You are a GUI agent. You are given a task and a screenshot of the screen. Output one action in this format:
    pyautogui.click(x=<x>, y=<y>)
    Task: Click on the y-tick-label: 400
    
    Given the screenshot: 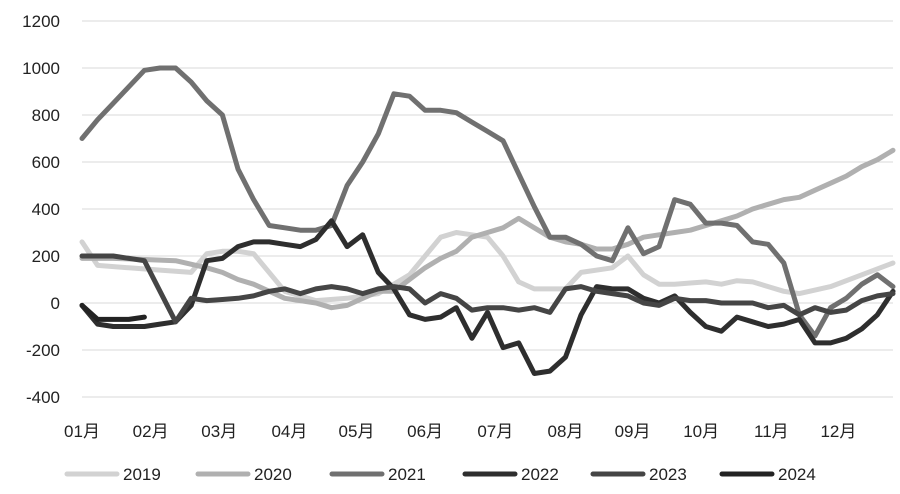 What is the action you would take?
    pyautogui.click(x=46, y=209)
    